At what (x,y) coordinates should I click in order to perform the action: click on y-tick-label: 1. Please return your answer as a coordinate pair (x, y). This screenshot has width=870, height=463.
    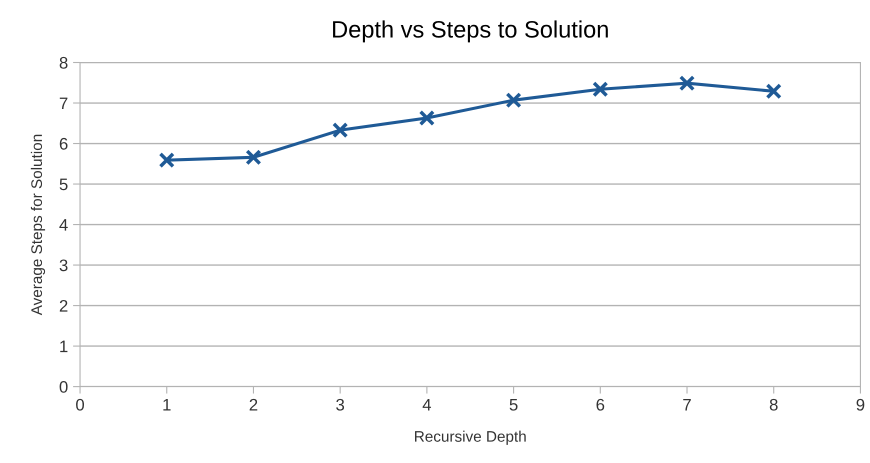
    Looking at the image, I should click on (64, 346).